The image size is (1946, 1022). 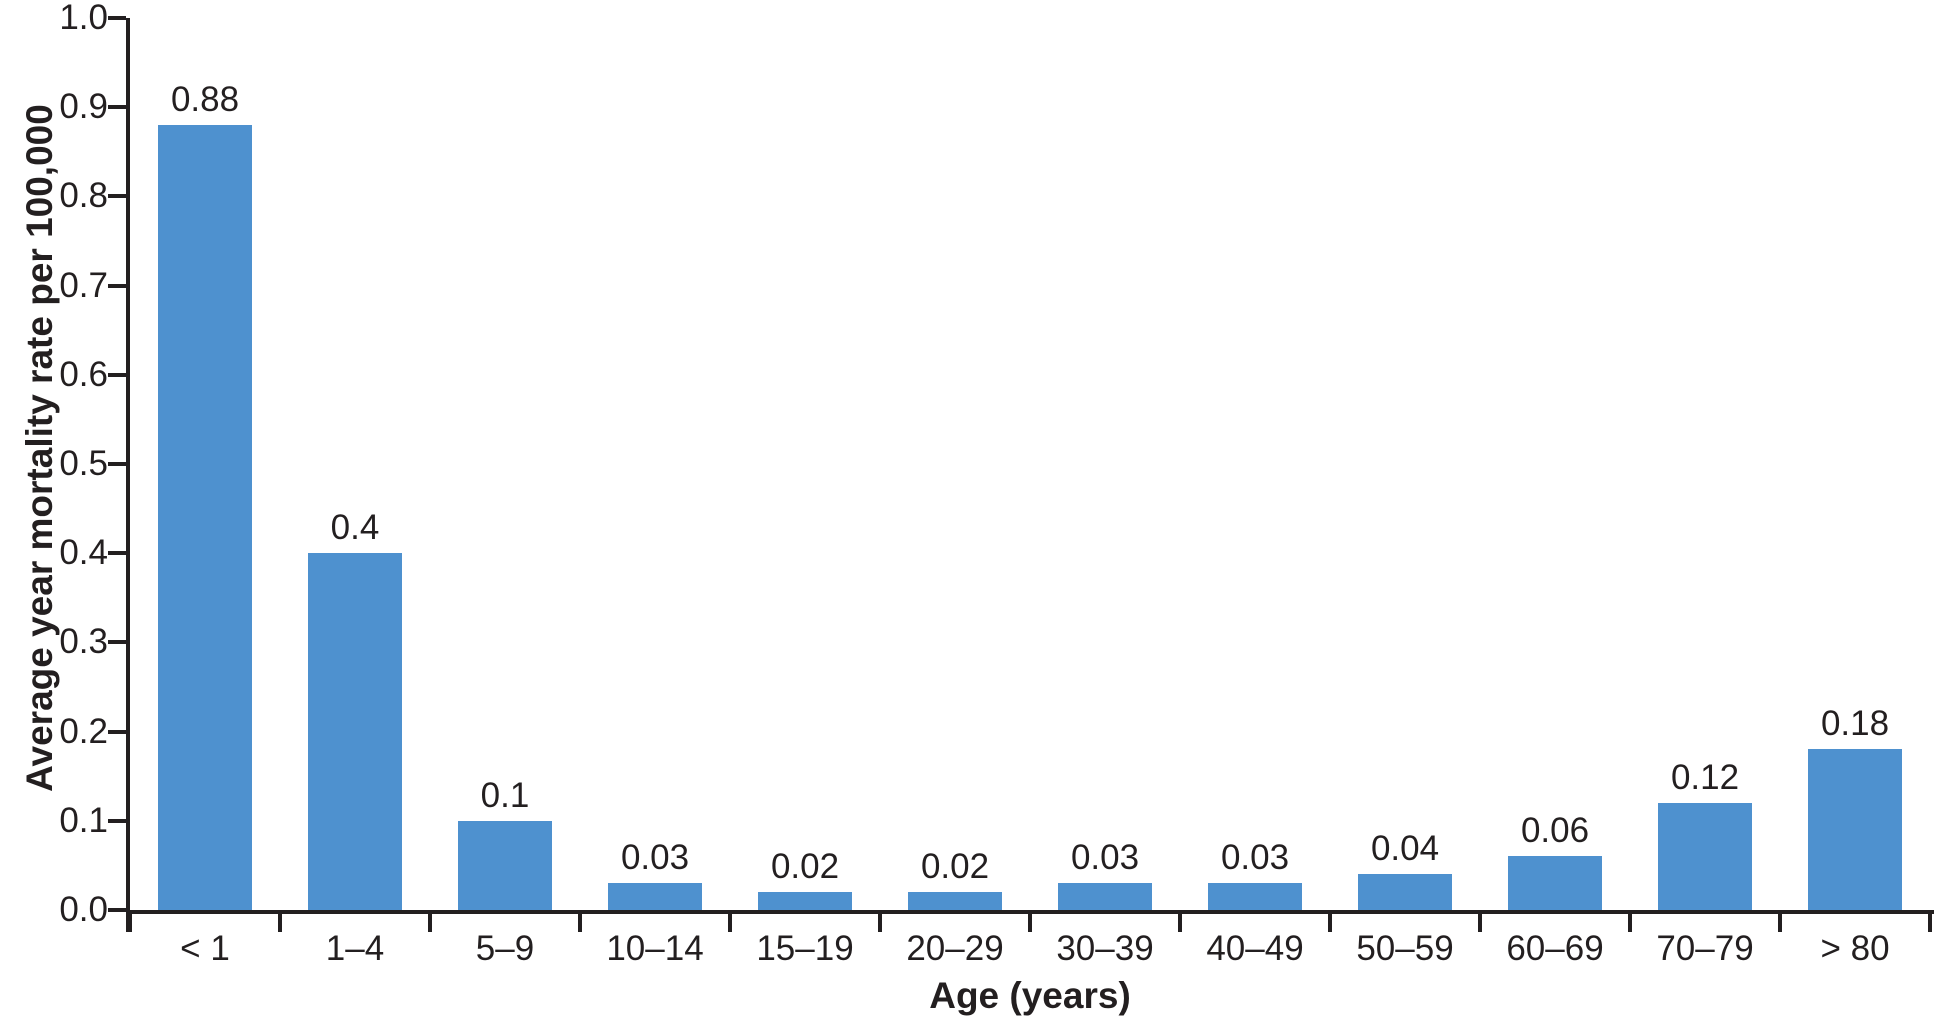 I want to click on bar-group: 0.06, so click(x=1555, y=464).